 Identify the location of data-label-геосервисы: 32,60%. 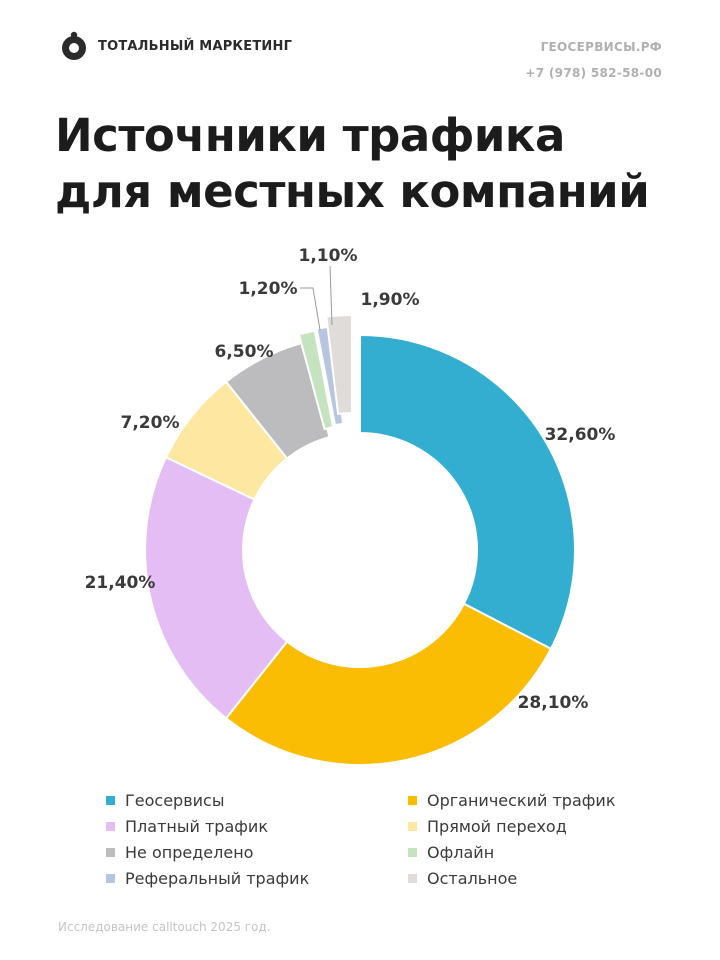
(580, 435).